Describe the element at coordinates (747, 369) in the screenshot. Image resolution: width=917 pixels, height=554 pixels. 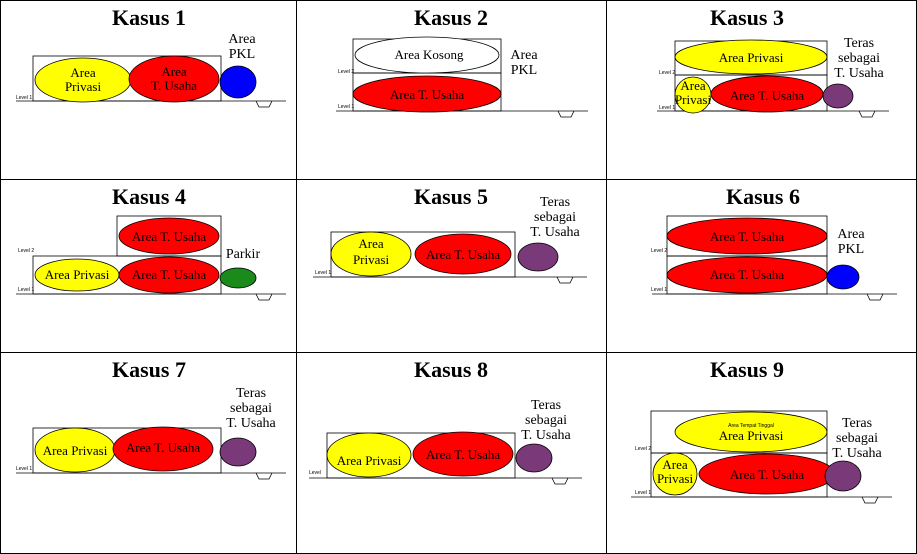
I see `case-title: Kasus 9` at that location.